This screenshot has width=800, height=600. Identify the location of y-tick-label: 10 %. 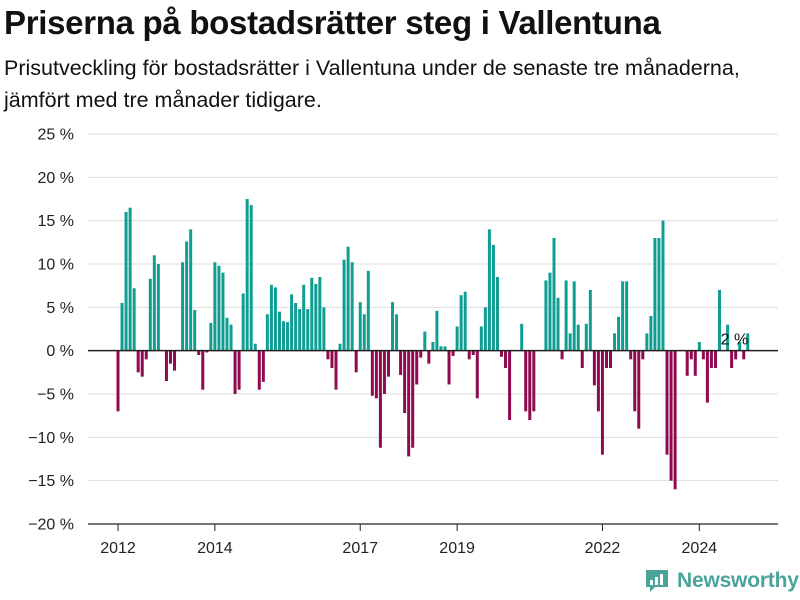
(56, 265).